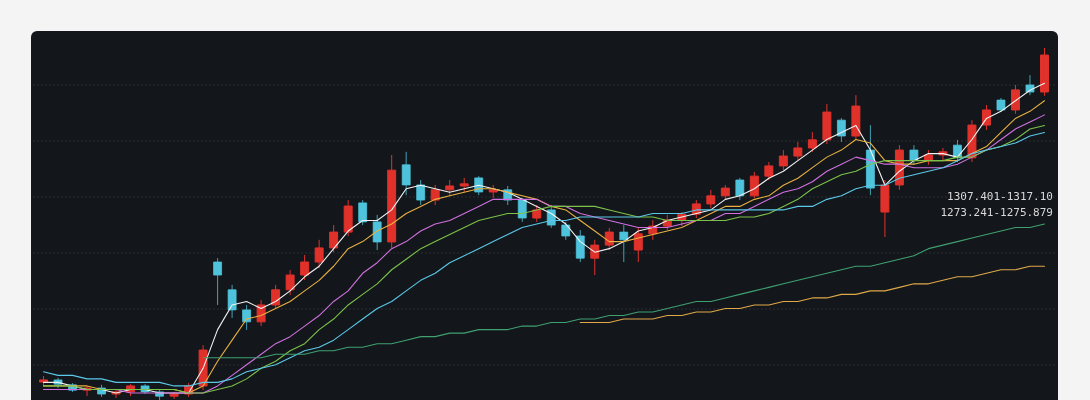 Image resolution: width=1090 pixels, height=400 pixels. What do you see at coordinates (996, 212) in the screenshot?
I see `annotation: 1273.241-1275.879` at bounding box center [996, 212].